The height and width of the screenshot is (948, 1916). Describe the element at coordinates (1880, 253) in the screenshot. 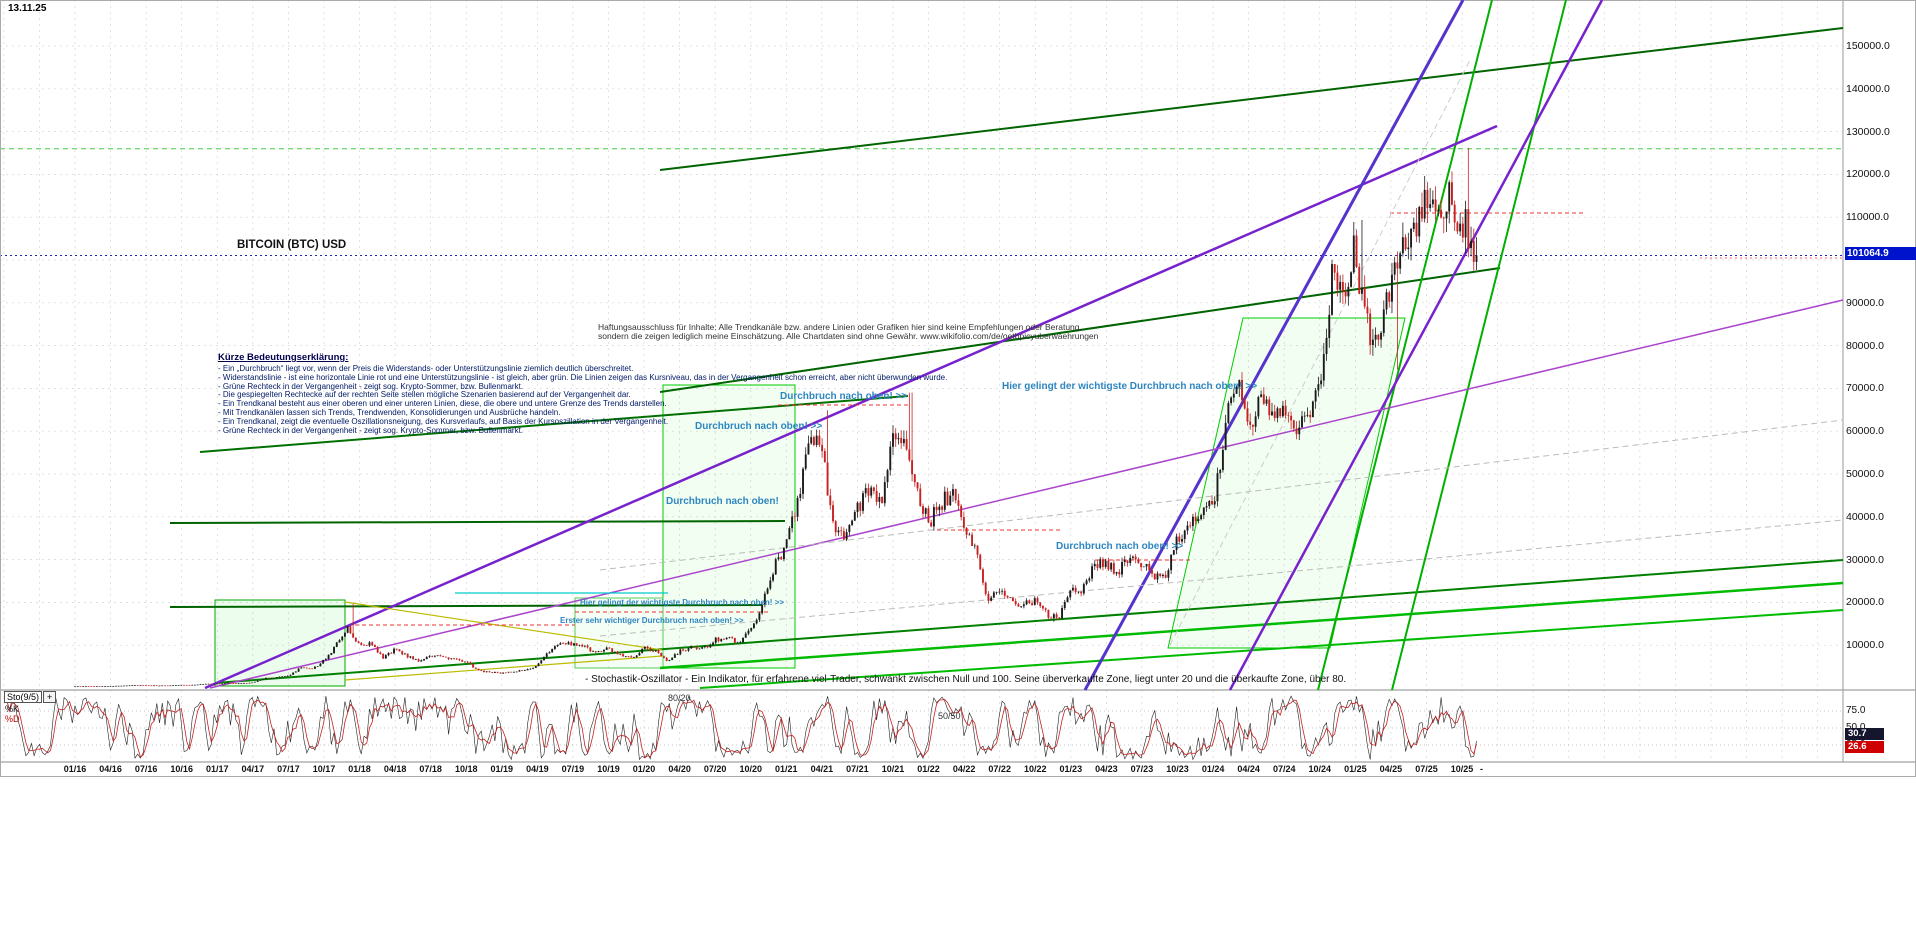

I see `current-price-badge: 101064.9` at that location.